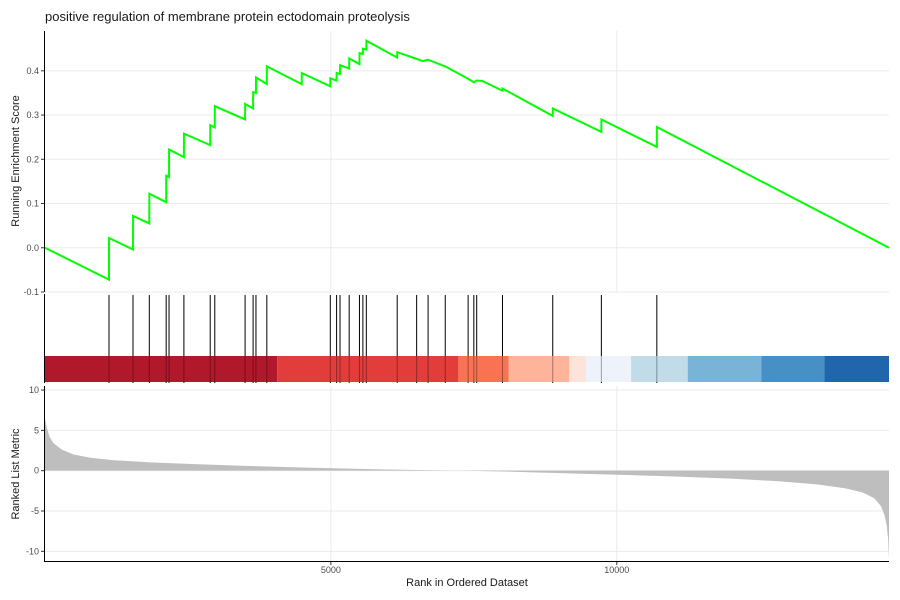 The width and height of the screenshot is (900, 600). I want to click on hits-panel, so click(466, 338).